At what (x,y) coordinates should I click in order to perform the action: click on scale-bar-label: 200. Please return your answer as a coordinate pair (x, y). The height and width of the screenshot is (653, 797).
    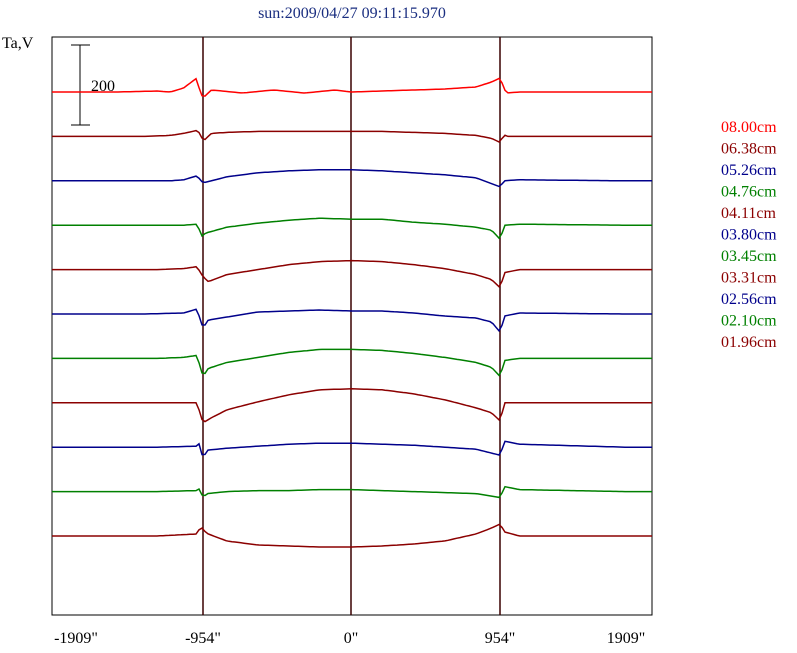
    Looking at the image, I should click on (103, 86).